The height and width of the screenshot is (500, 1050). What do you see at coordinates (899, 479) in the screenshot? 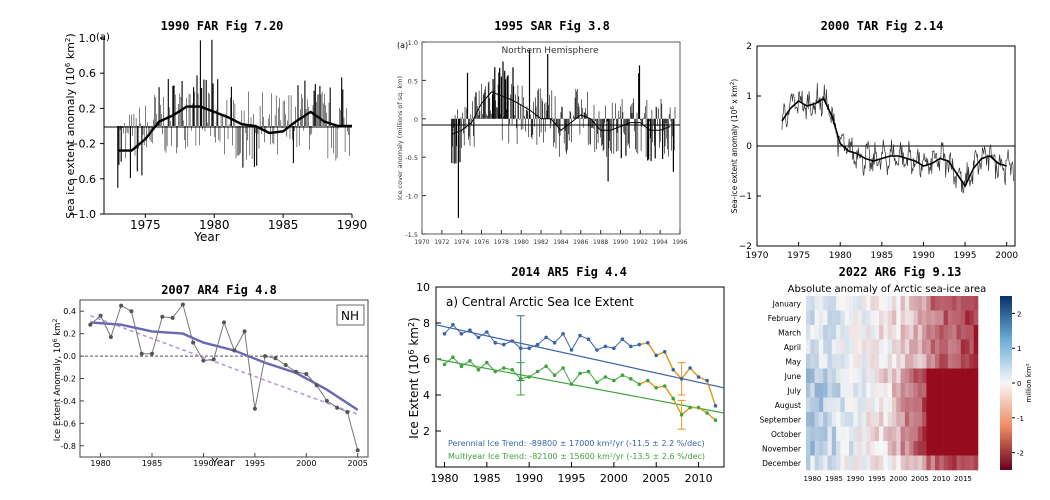
I see `x-tick-label: 2000` at bounding box center [899, 479].